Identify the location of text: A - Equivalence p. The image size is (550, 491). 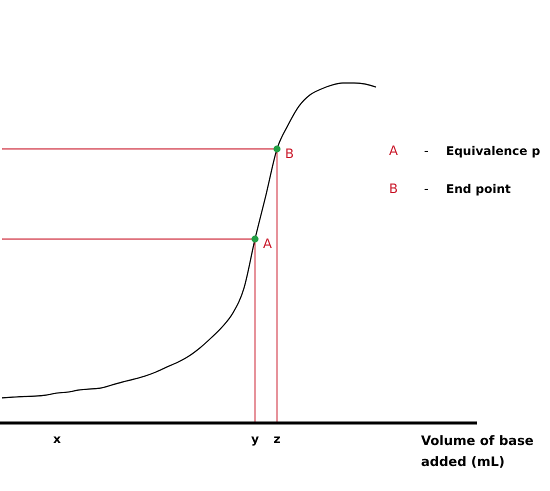
(464, 151).